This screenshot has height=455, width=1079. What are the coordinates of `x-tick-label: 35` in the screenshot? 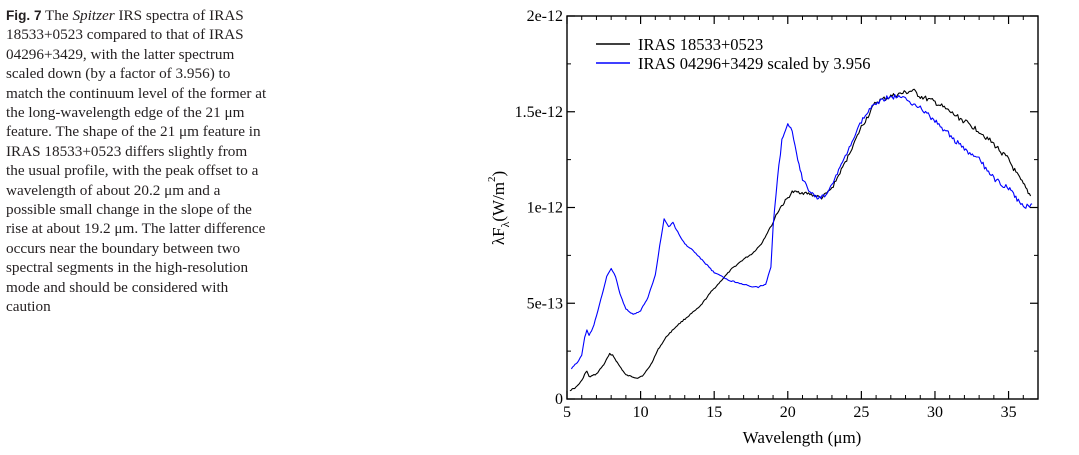 It's located at (1009, 412).